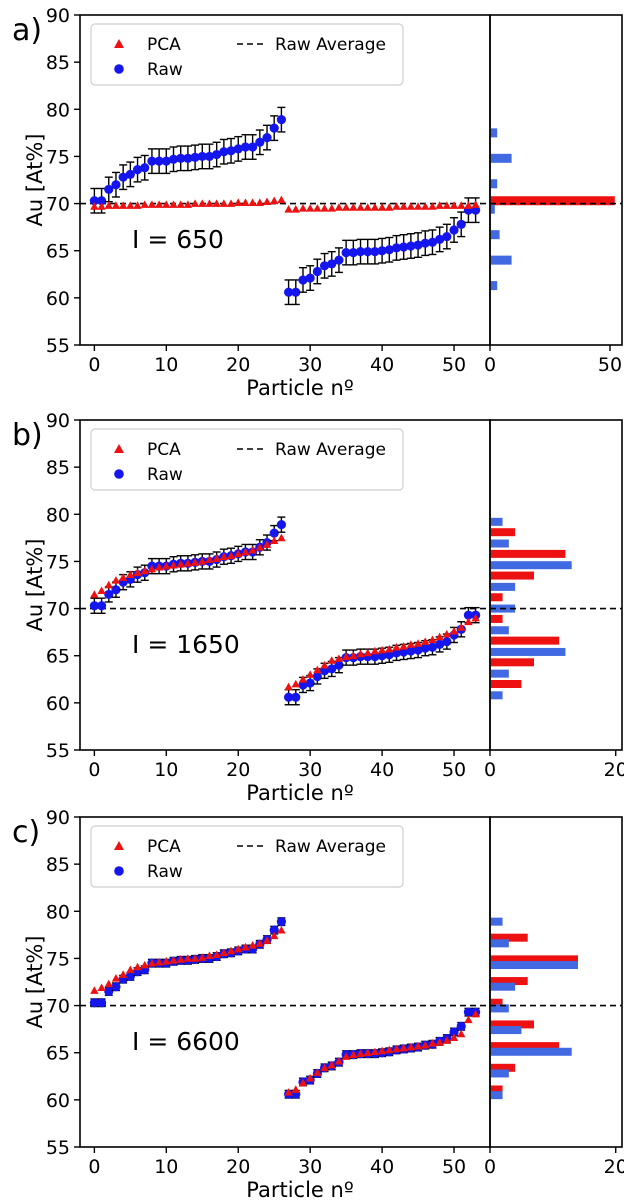 This screenshot has width=624, height=1202. I want to click on intensity-annotation: I = 650, so click(178, 239).